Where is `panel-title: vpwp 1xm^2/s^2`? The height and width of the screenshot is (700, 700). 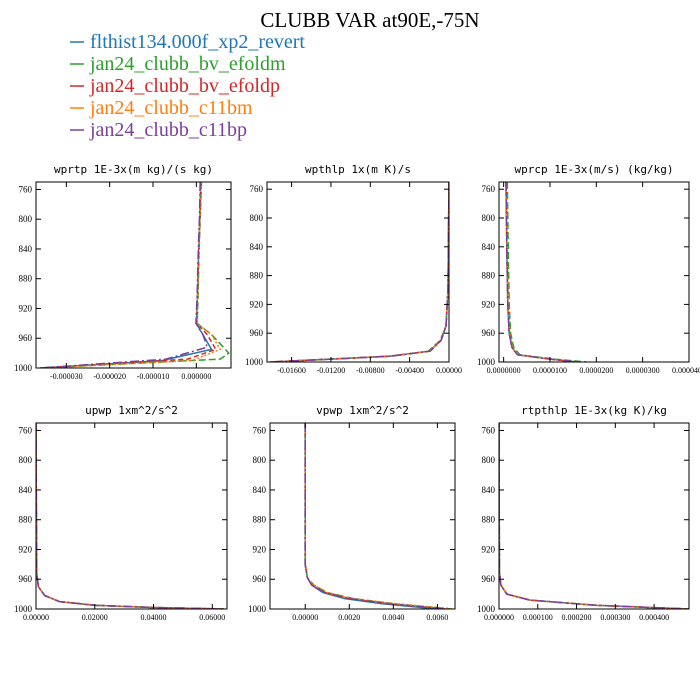
panel-title: vpwp 1xm^2/s^2 is located at coordinates (362, 410).